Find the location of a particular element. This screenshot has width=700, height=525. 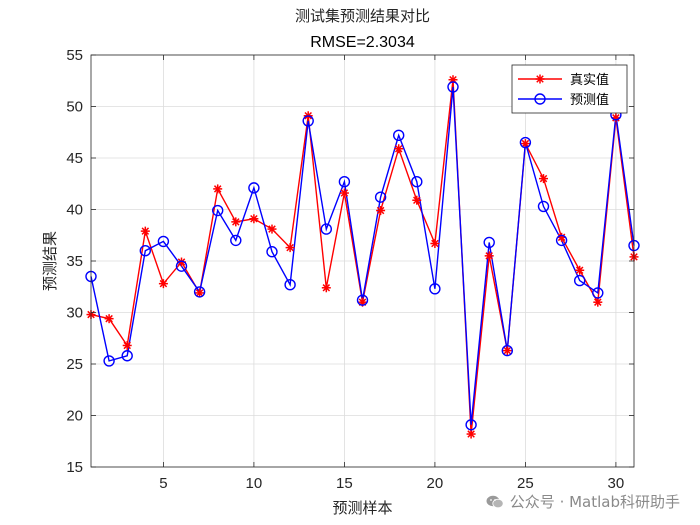

x-tick-label: 5 is located at coordinates (163, 483).